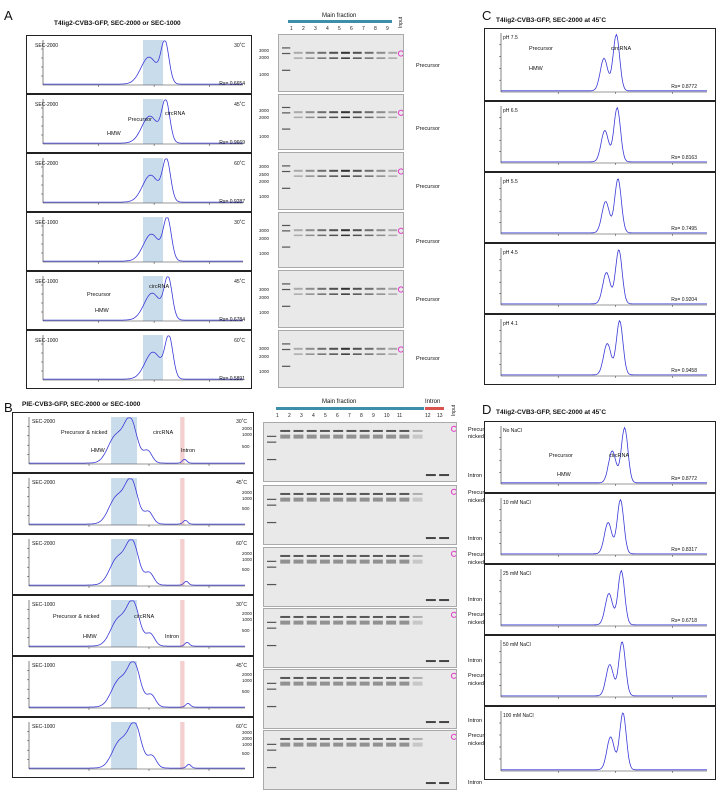 The height and width of the screenshot is (792, 725). I want to click on lane-number: 5, so click(339, 29).